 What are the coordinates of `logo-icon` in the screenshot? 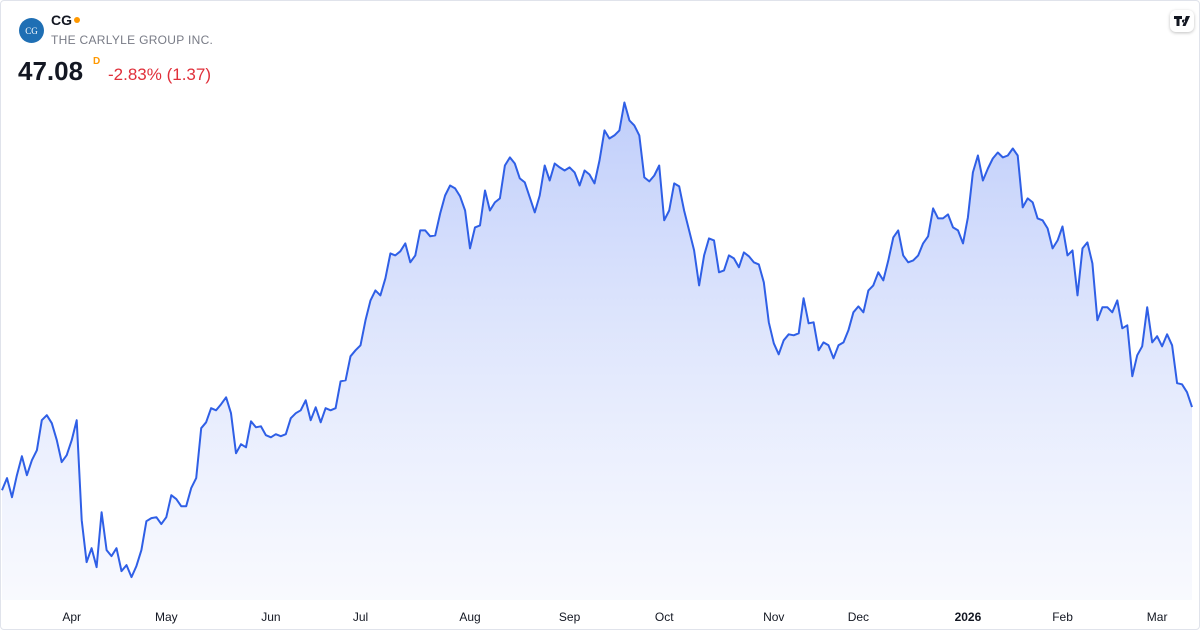 It's located at (1182, 21).